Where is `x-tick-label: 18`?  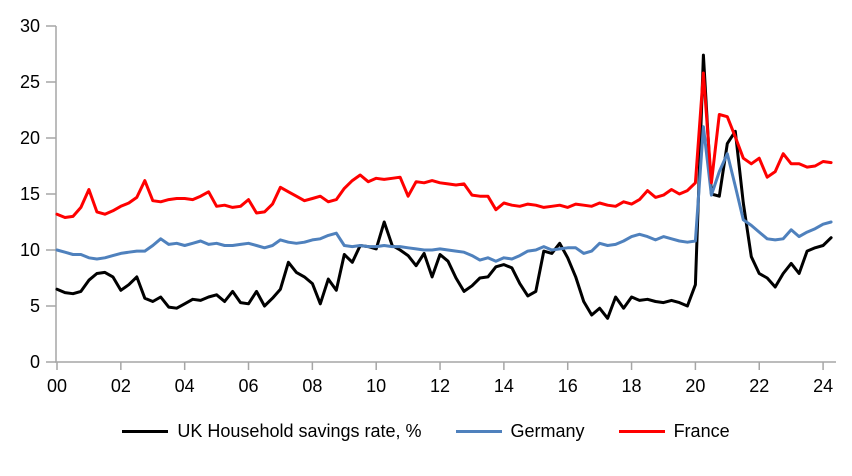 x-tick-label: 18 is located at coordinates (632, 386).